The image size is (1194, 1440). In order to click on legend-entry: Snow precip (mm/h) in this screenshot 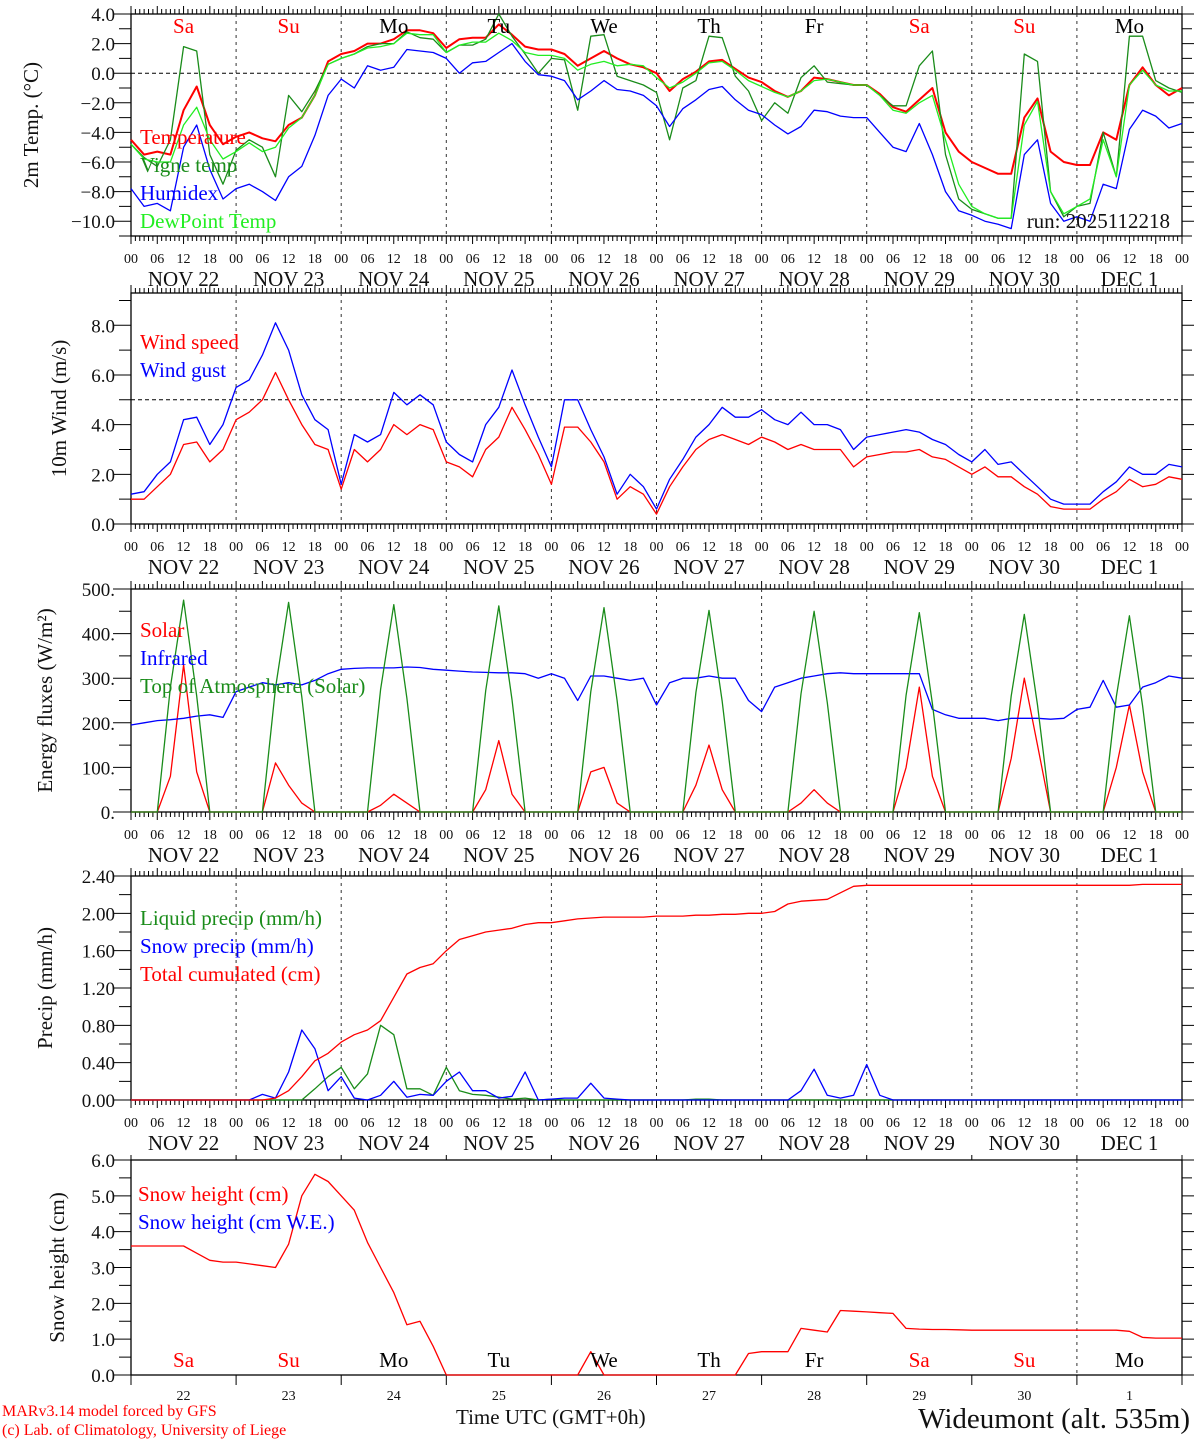, I will do `click(227, 946)`.